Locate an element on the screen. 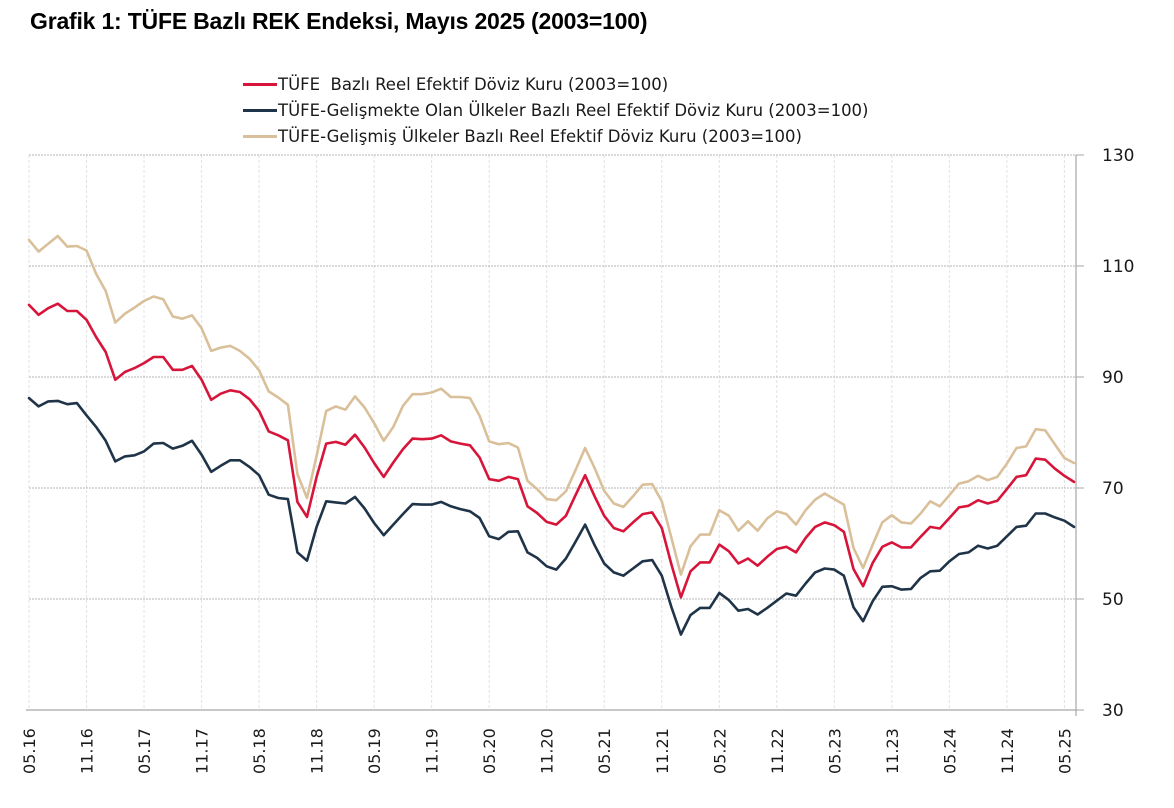 The height and width of the screenshot is (808, 1174). y-tick-label: 70 is located at coordinates (1113, 489).